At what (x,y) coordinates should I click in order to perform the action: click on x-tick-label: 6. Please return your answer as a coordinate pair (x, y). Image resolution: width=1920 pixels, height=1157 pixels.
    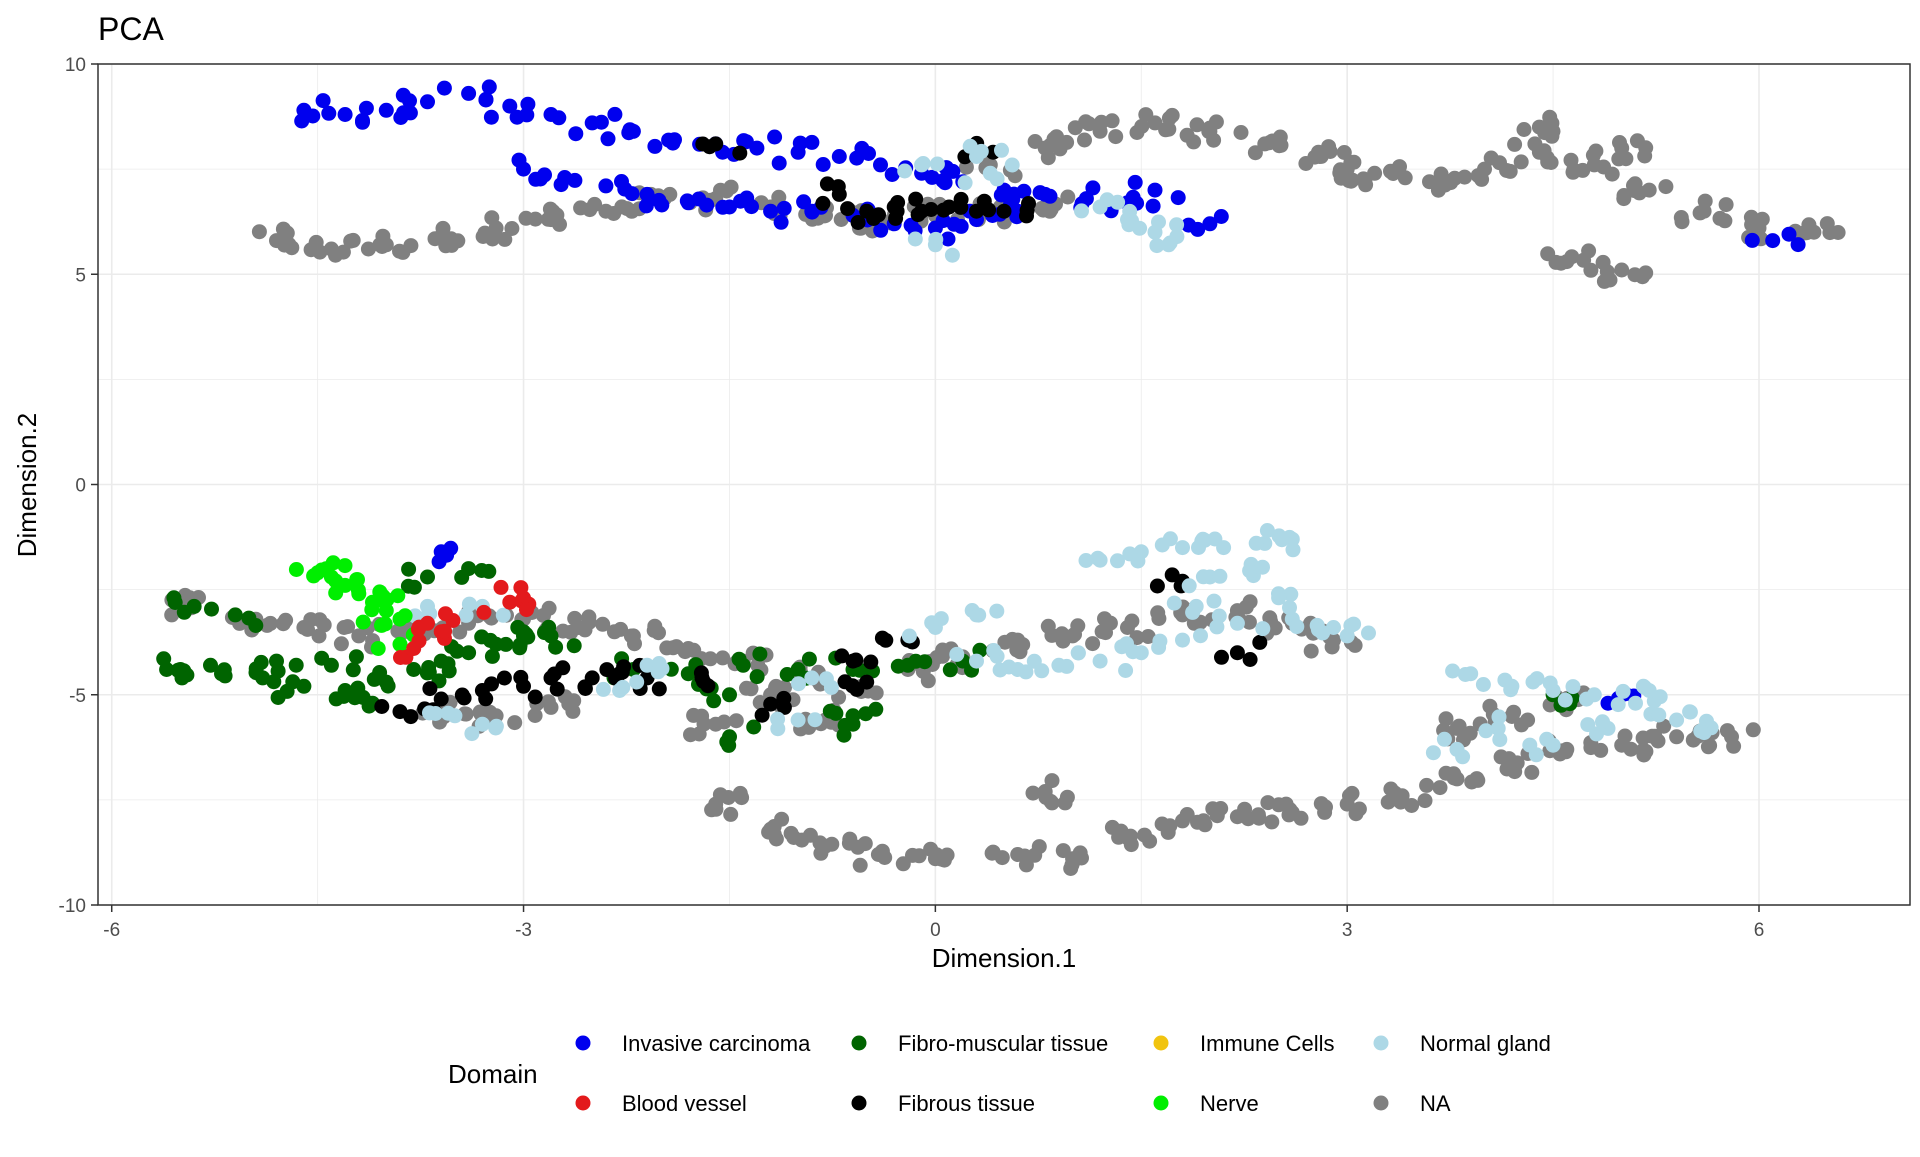
    Looking at the image, I should click on (1759, 930).